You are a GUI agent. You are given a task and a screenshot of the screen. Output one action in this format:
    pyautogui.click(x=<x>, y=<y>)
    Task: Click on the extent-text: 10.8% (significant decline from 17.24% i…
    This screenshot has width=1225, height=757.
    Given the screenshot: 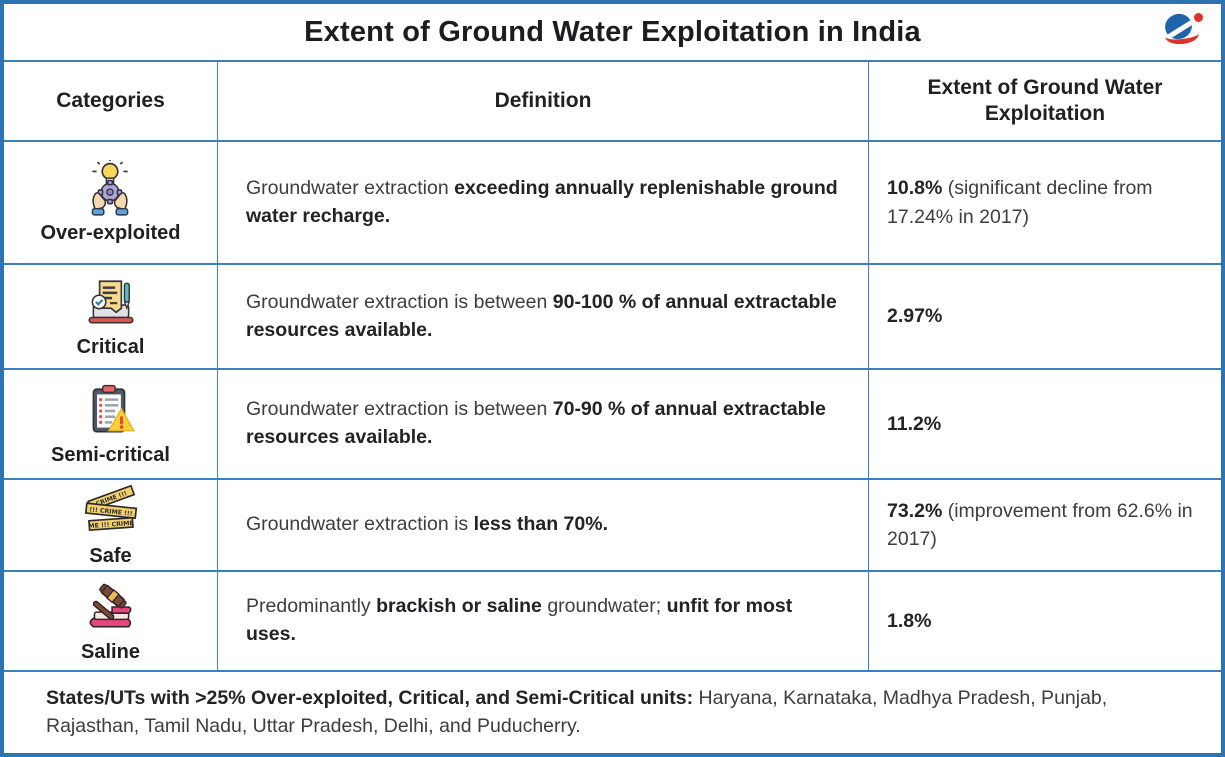 What is the action you would take?
    pyautogui.click(x=1020, y=202)
    